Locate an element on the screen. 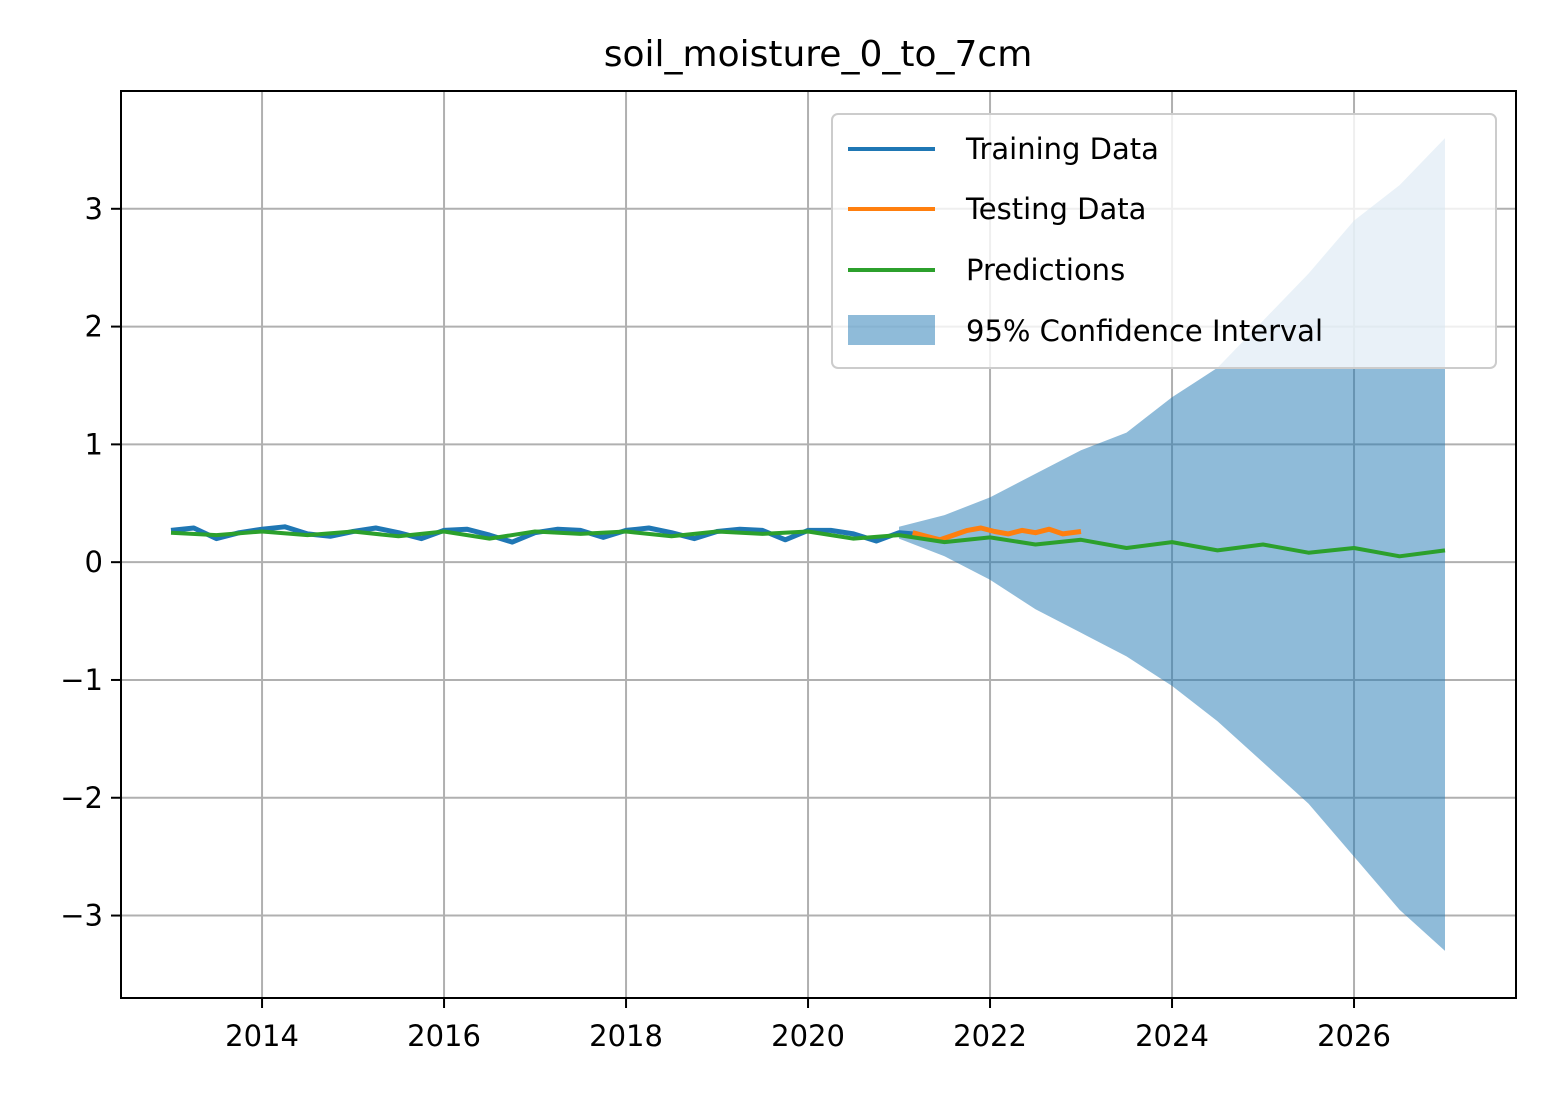  x-tick-label: 2026 is located at coordinates (1354, 1036).